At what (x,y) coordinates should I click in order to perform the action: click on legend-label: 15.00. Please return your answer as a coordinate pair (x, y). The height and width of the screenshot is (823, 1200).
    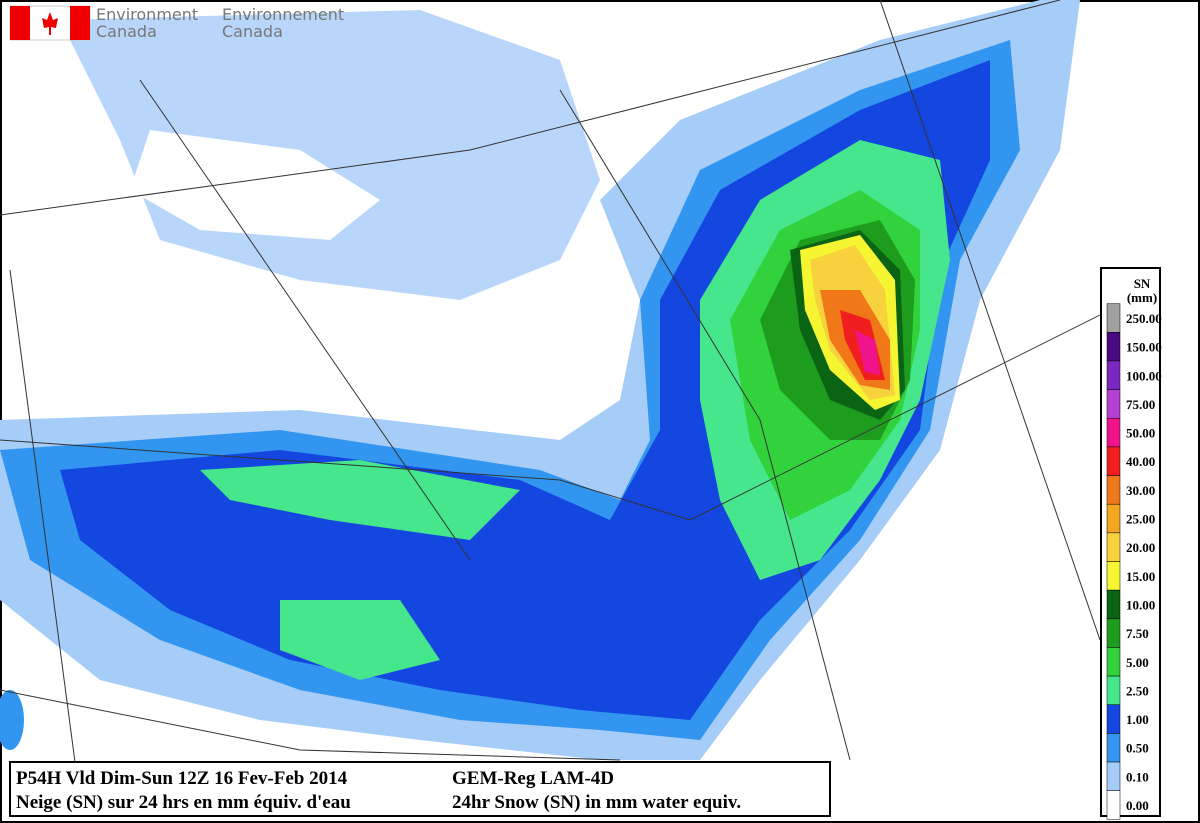
    Looking at the image, I should click on (1140, 576).